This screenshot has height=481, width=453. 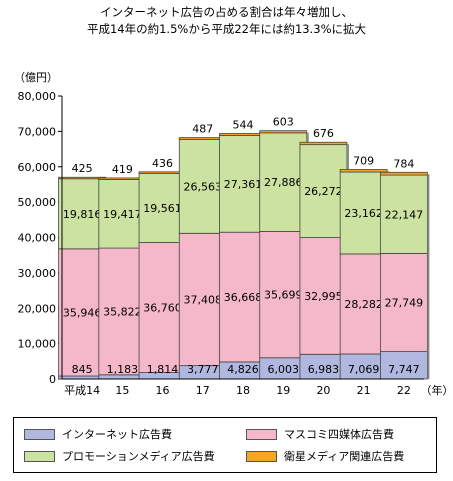 I want to click on y-tick-label-6: 60,000, so click(x=37, y=167).